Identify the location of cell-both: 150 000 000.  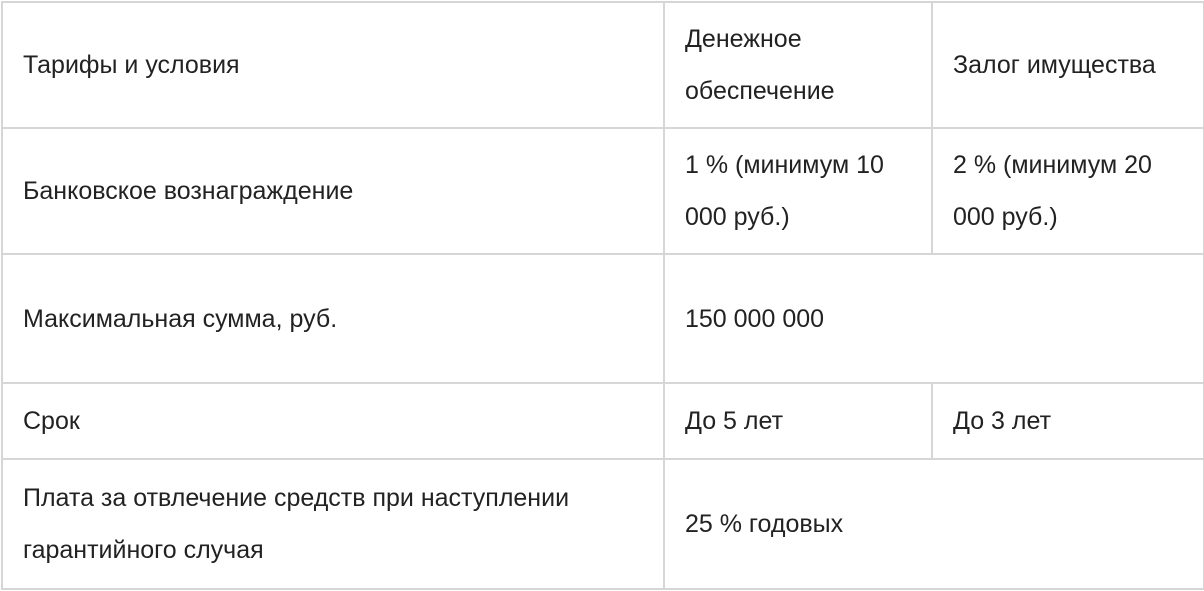
(933, 318).